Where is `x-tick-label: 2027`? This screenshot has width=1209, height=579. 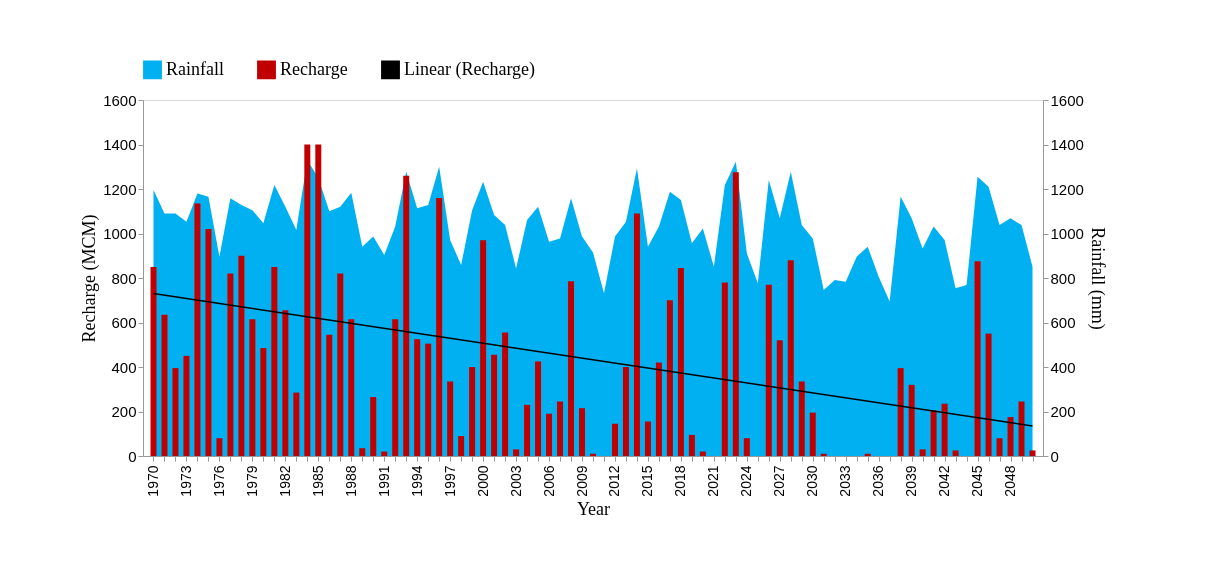 x-tick-label: 2027 is located at coordinates (779, 481).